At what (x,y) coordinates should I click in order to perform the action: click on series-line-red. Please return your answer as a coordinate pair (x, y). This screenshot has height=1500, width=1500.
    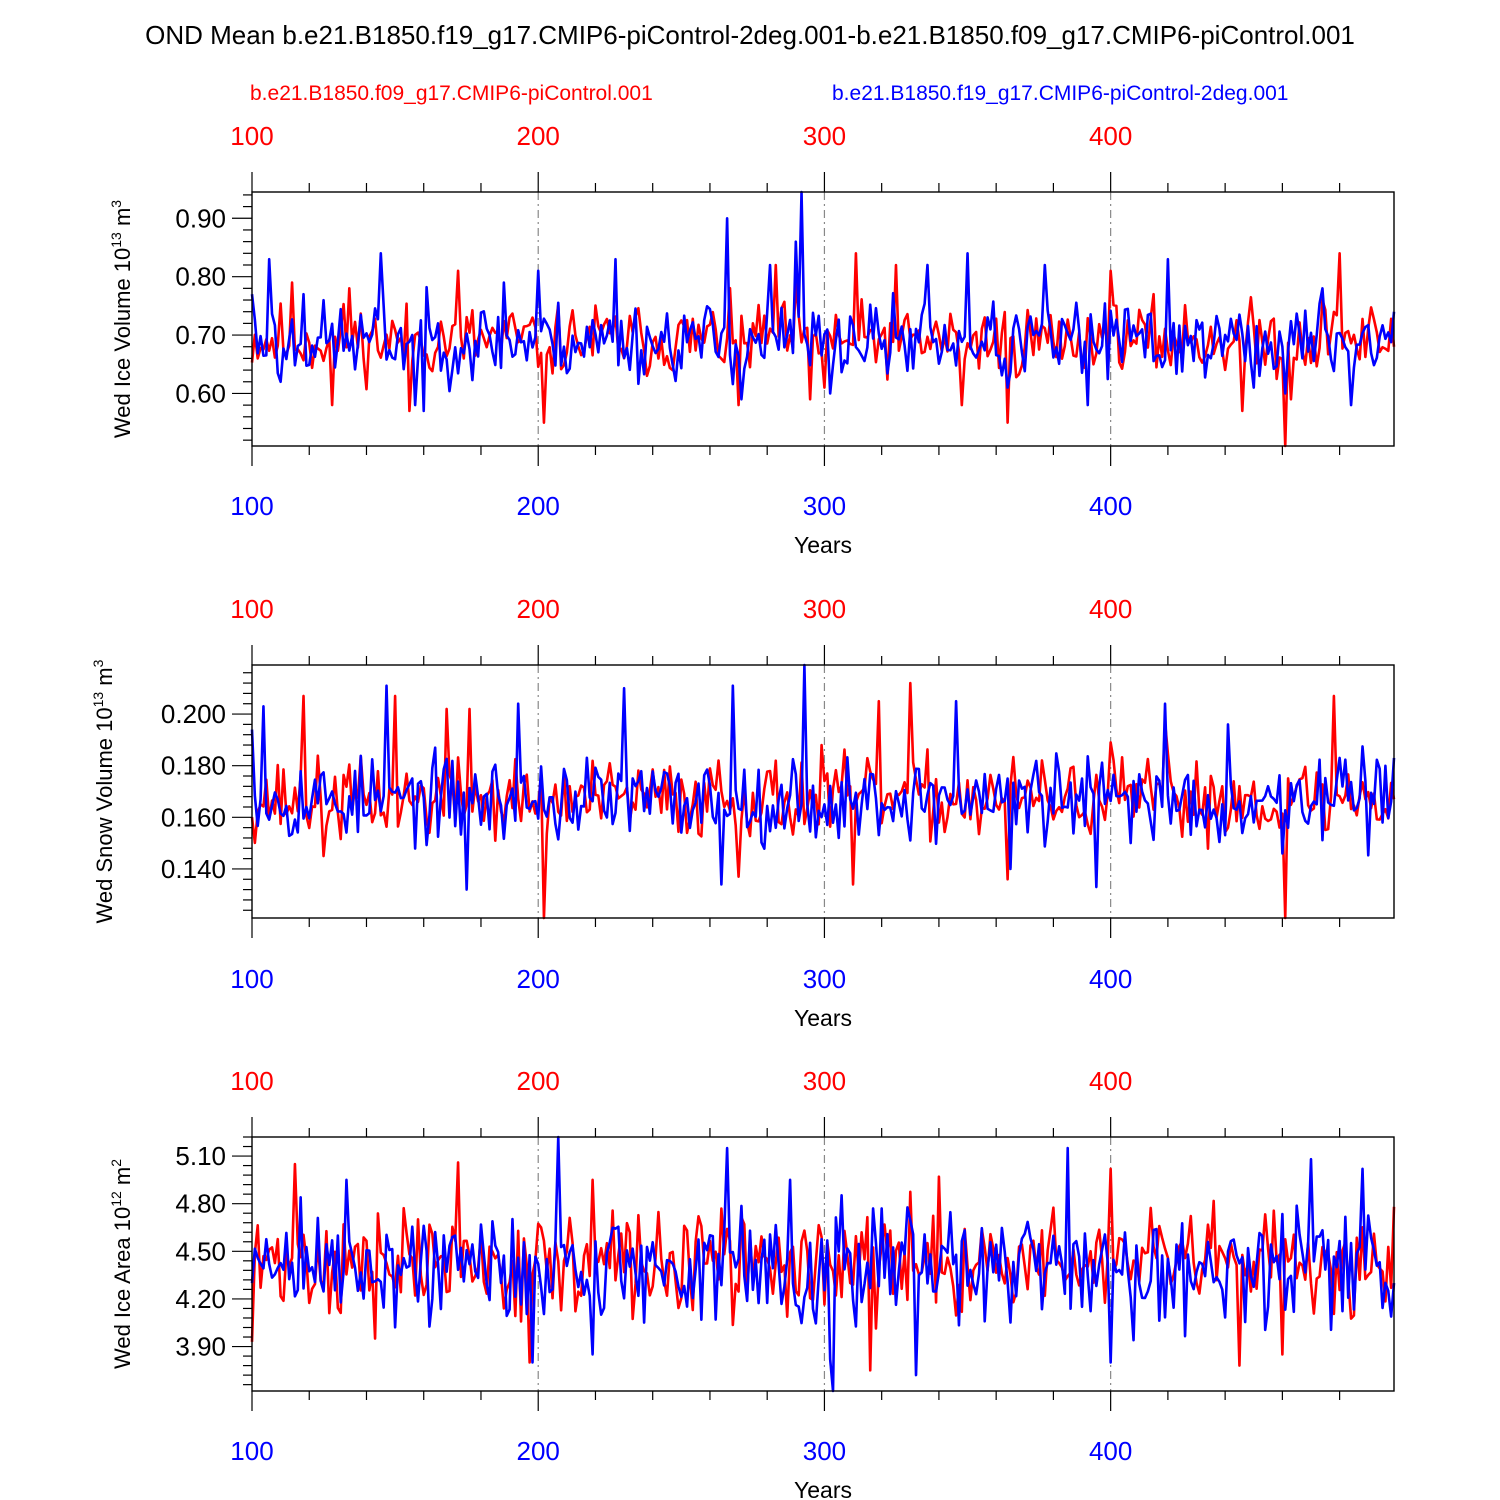
    Looking at the image, I should click on (823, 800).